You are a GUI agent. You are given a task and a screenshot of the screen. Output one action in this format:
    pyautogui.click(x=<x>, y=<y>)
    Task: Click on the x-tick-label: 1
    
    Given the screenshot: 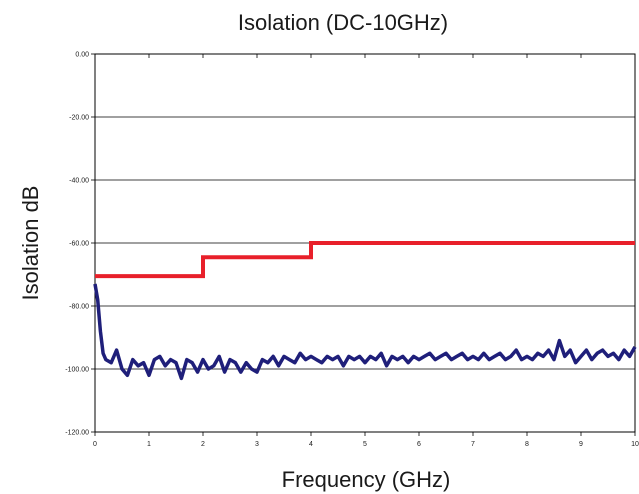 What is the action you would take?
    pyautogui.click(x=149, y=444)
    